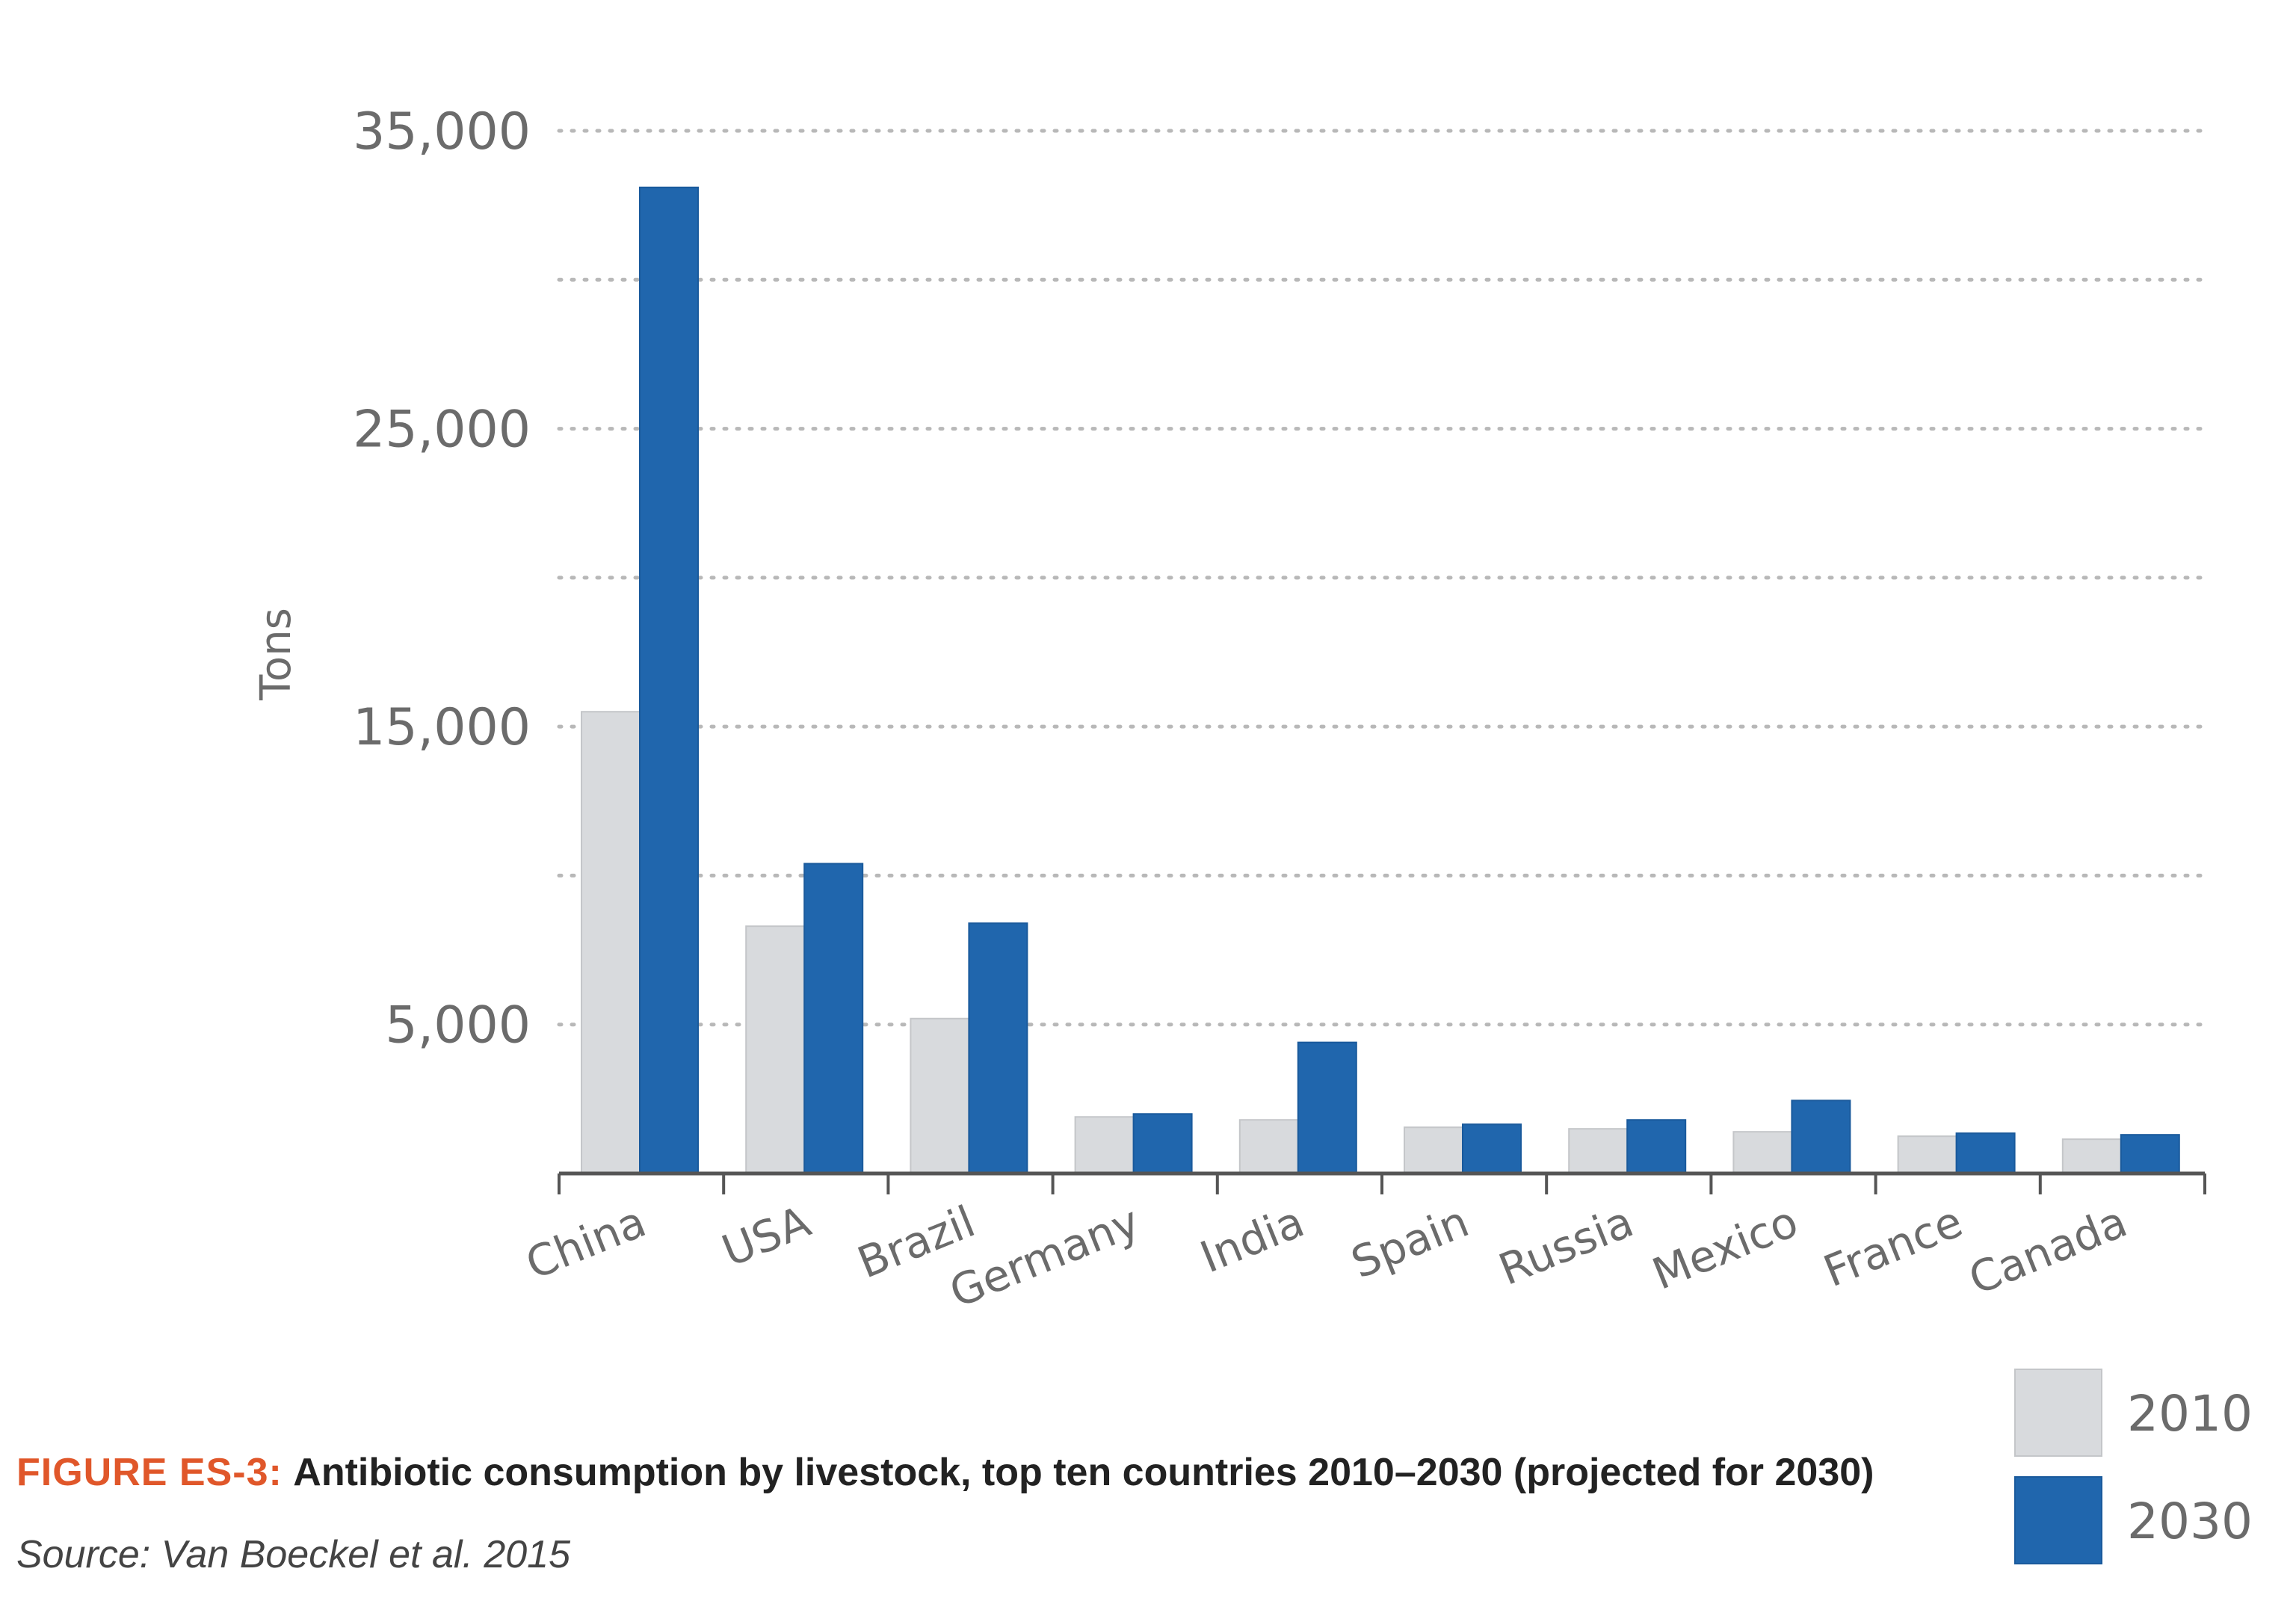  Describe the element at coordinates (293, 1554) in the screenshot. I see `source-note: Source: Van Boeckel et al. 2015` at that location.